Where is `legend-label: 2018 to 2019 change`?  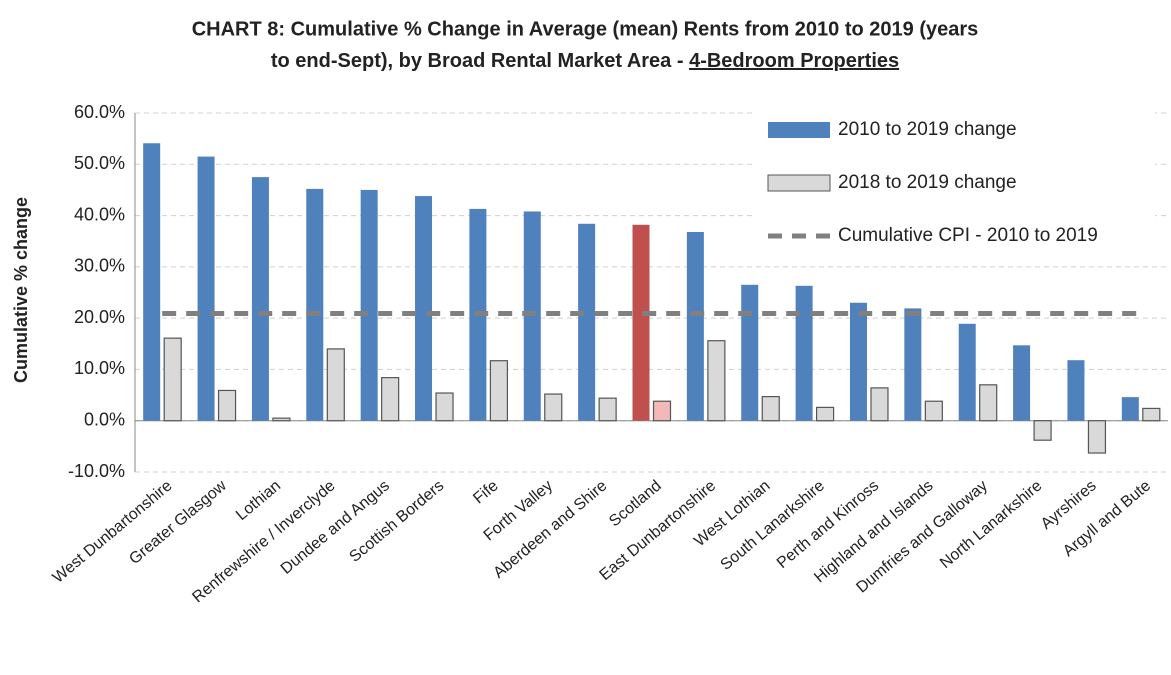
legend-label: 2018 to 2019 change is located at coordinates (927, 182).